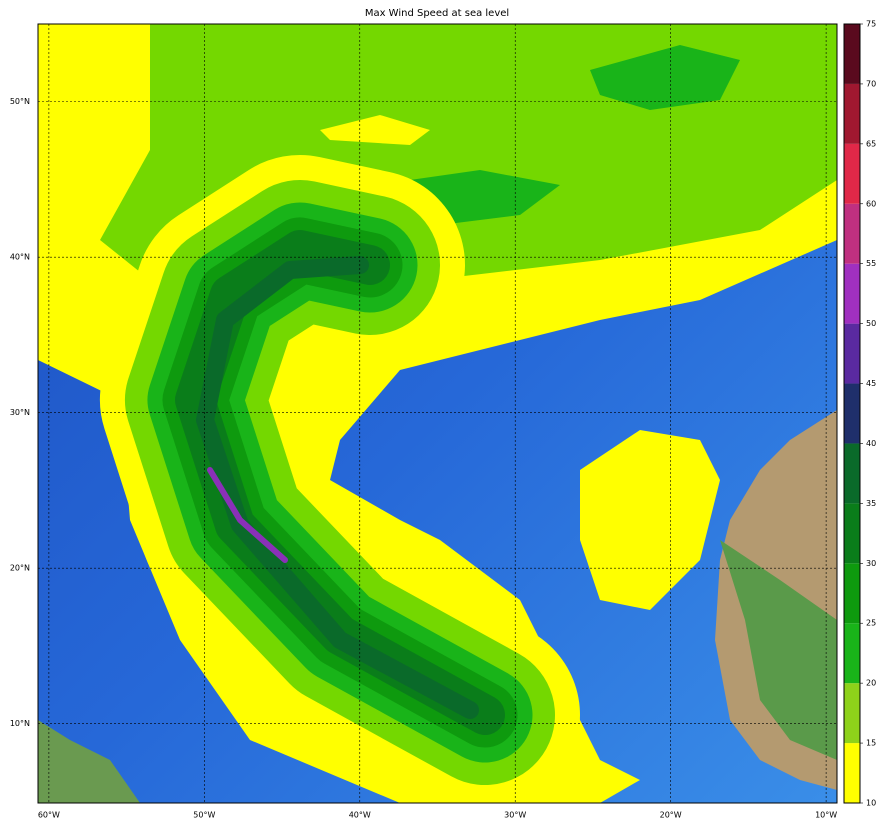 This screenshot has height=829, width=886. I want to click on y-tick-label: 50°N, so click(20, 101).